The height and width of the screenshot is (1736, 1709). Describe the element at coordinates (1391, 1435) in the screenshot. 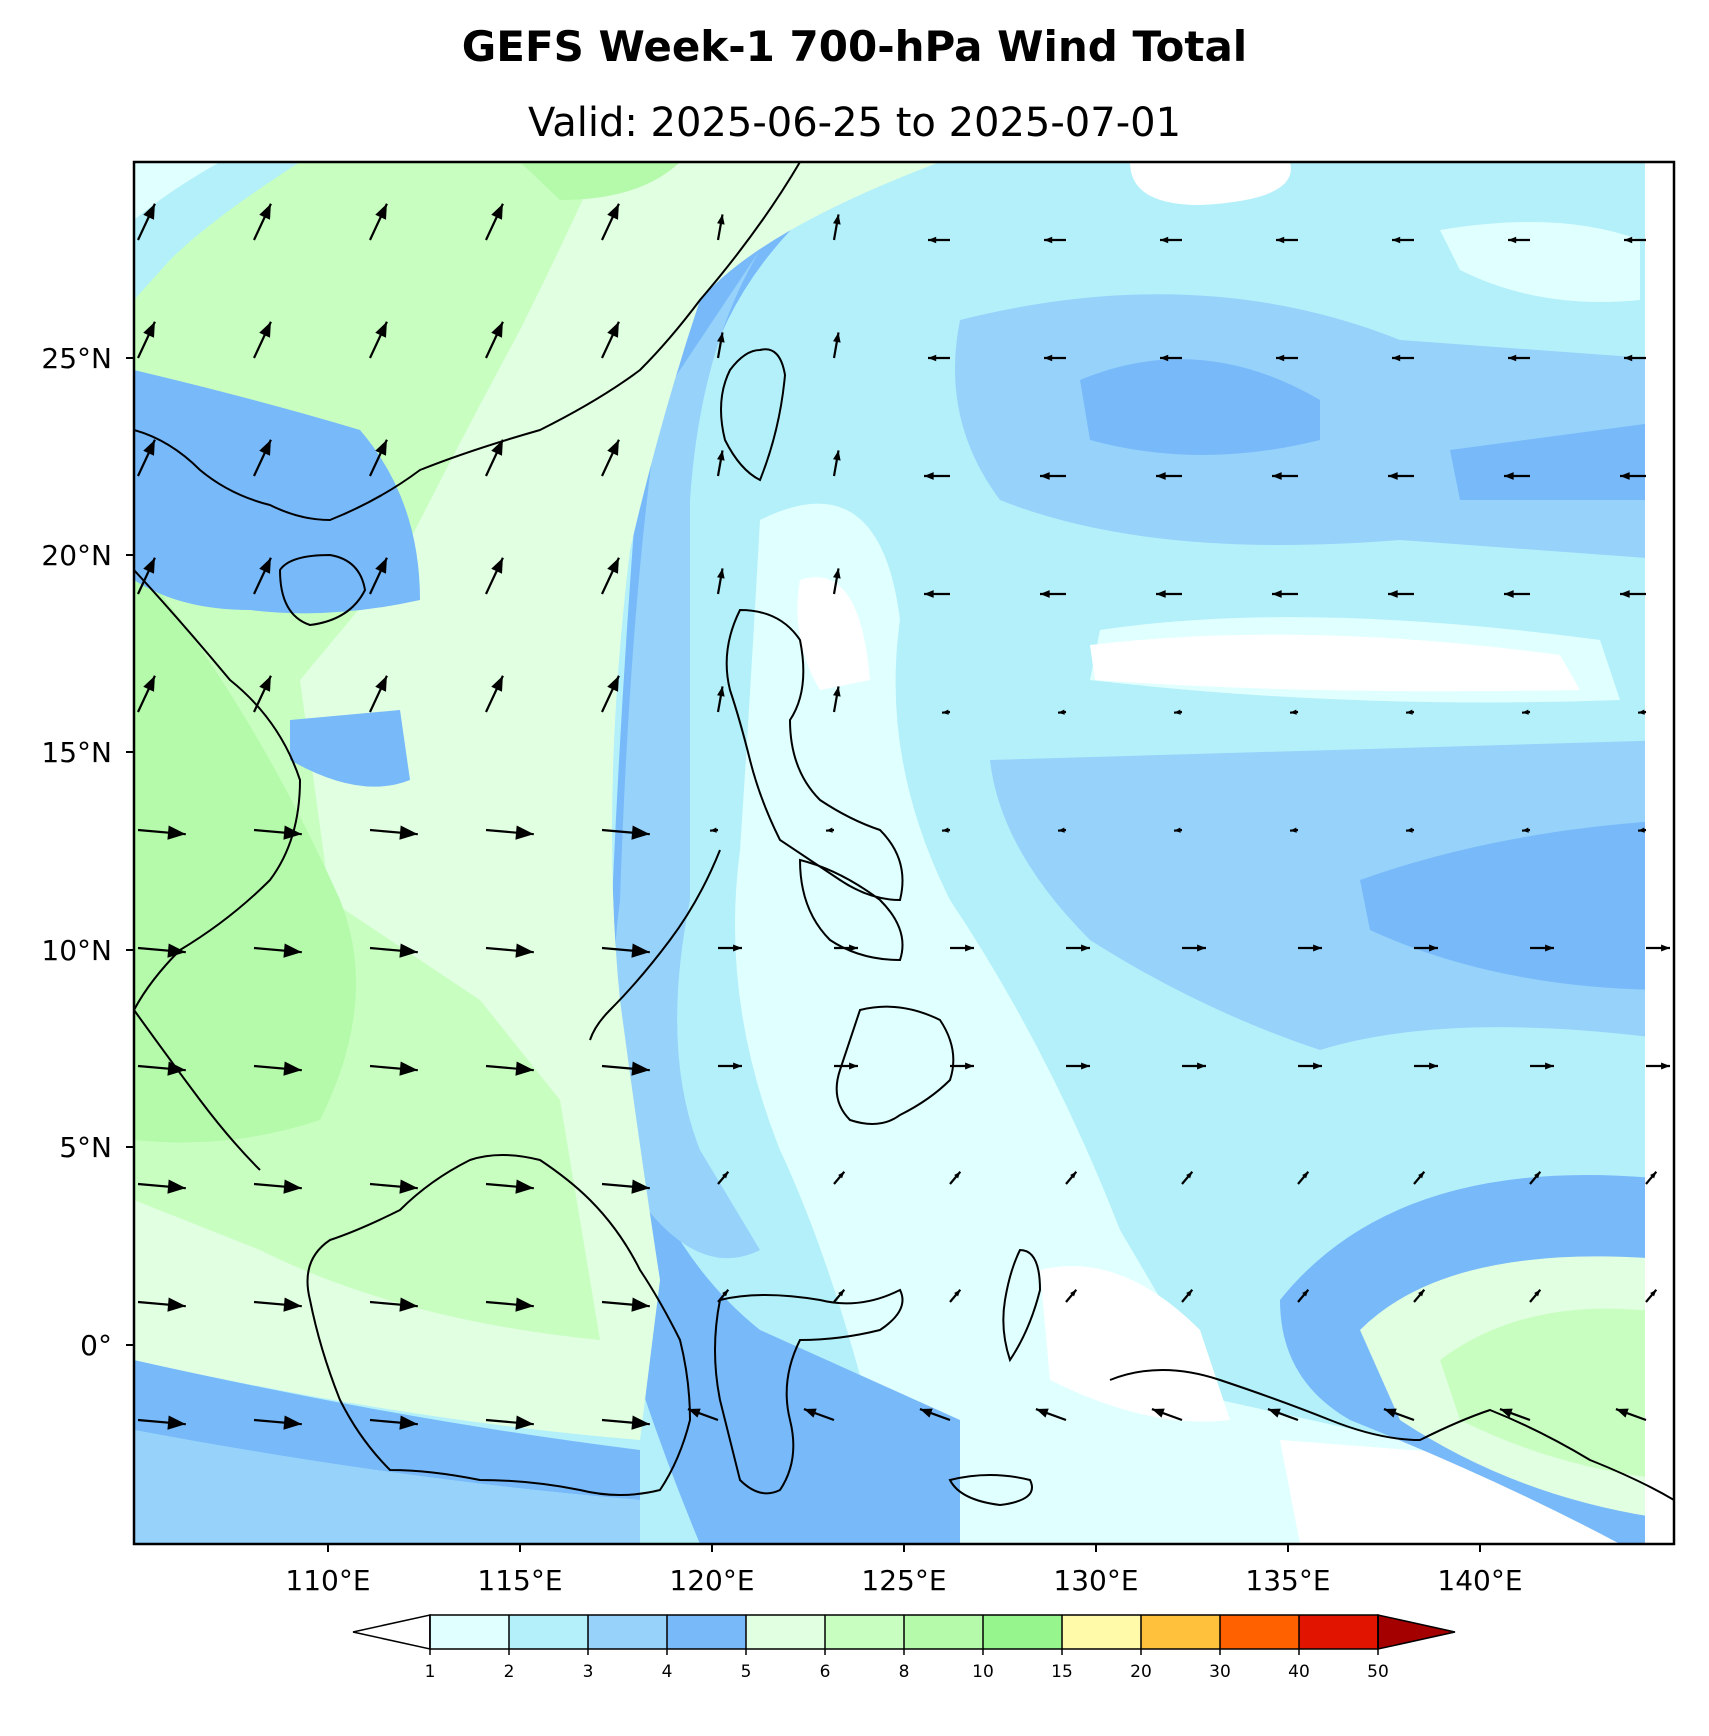

I see `coastline-new-guinea` at that location.